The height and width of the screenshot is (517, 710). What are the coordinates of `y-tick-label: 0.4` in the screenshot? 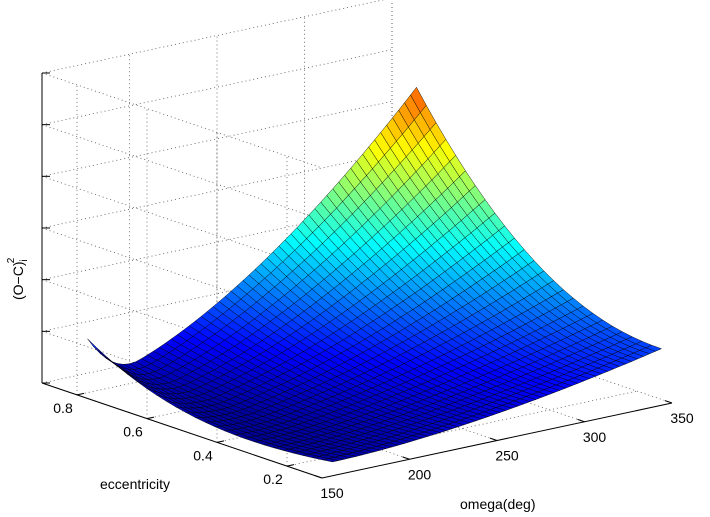 It's located at (203, 455).